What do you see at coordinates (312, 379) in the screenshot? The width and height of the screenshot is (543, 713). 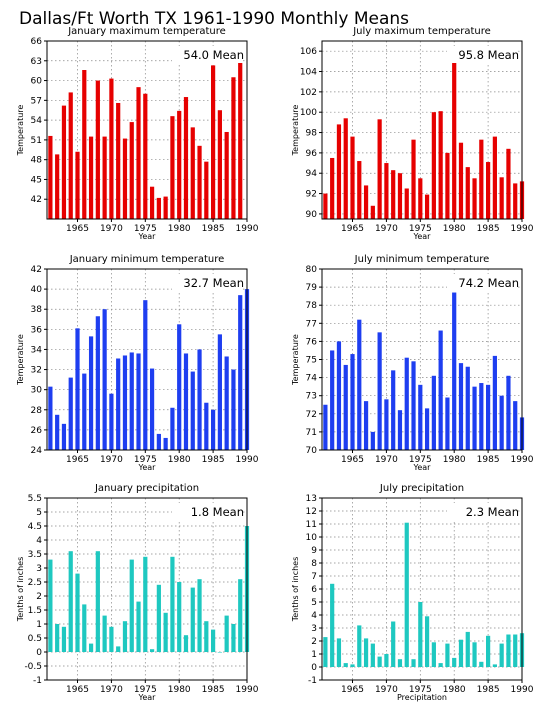 I see `y-tick-label: 74` at bounding box center [312, 379].